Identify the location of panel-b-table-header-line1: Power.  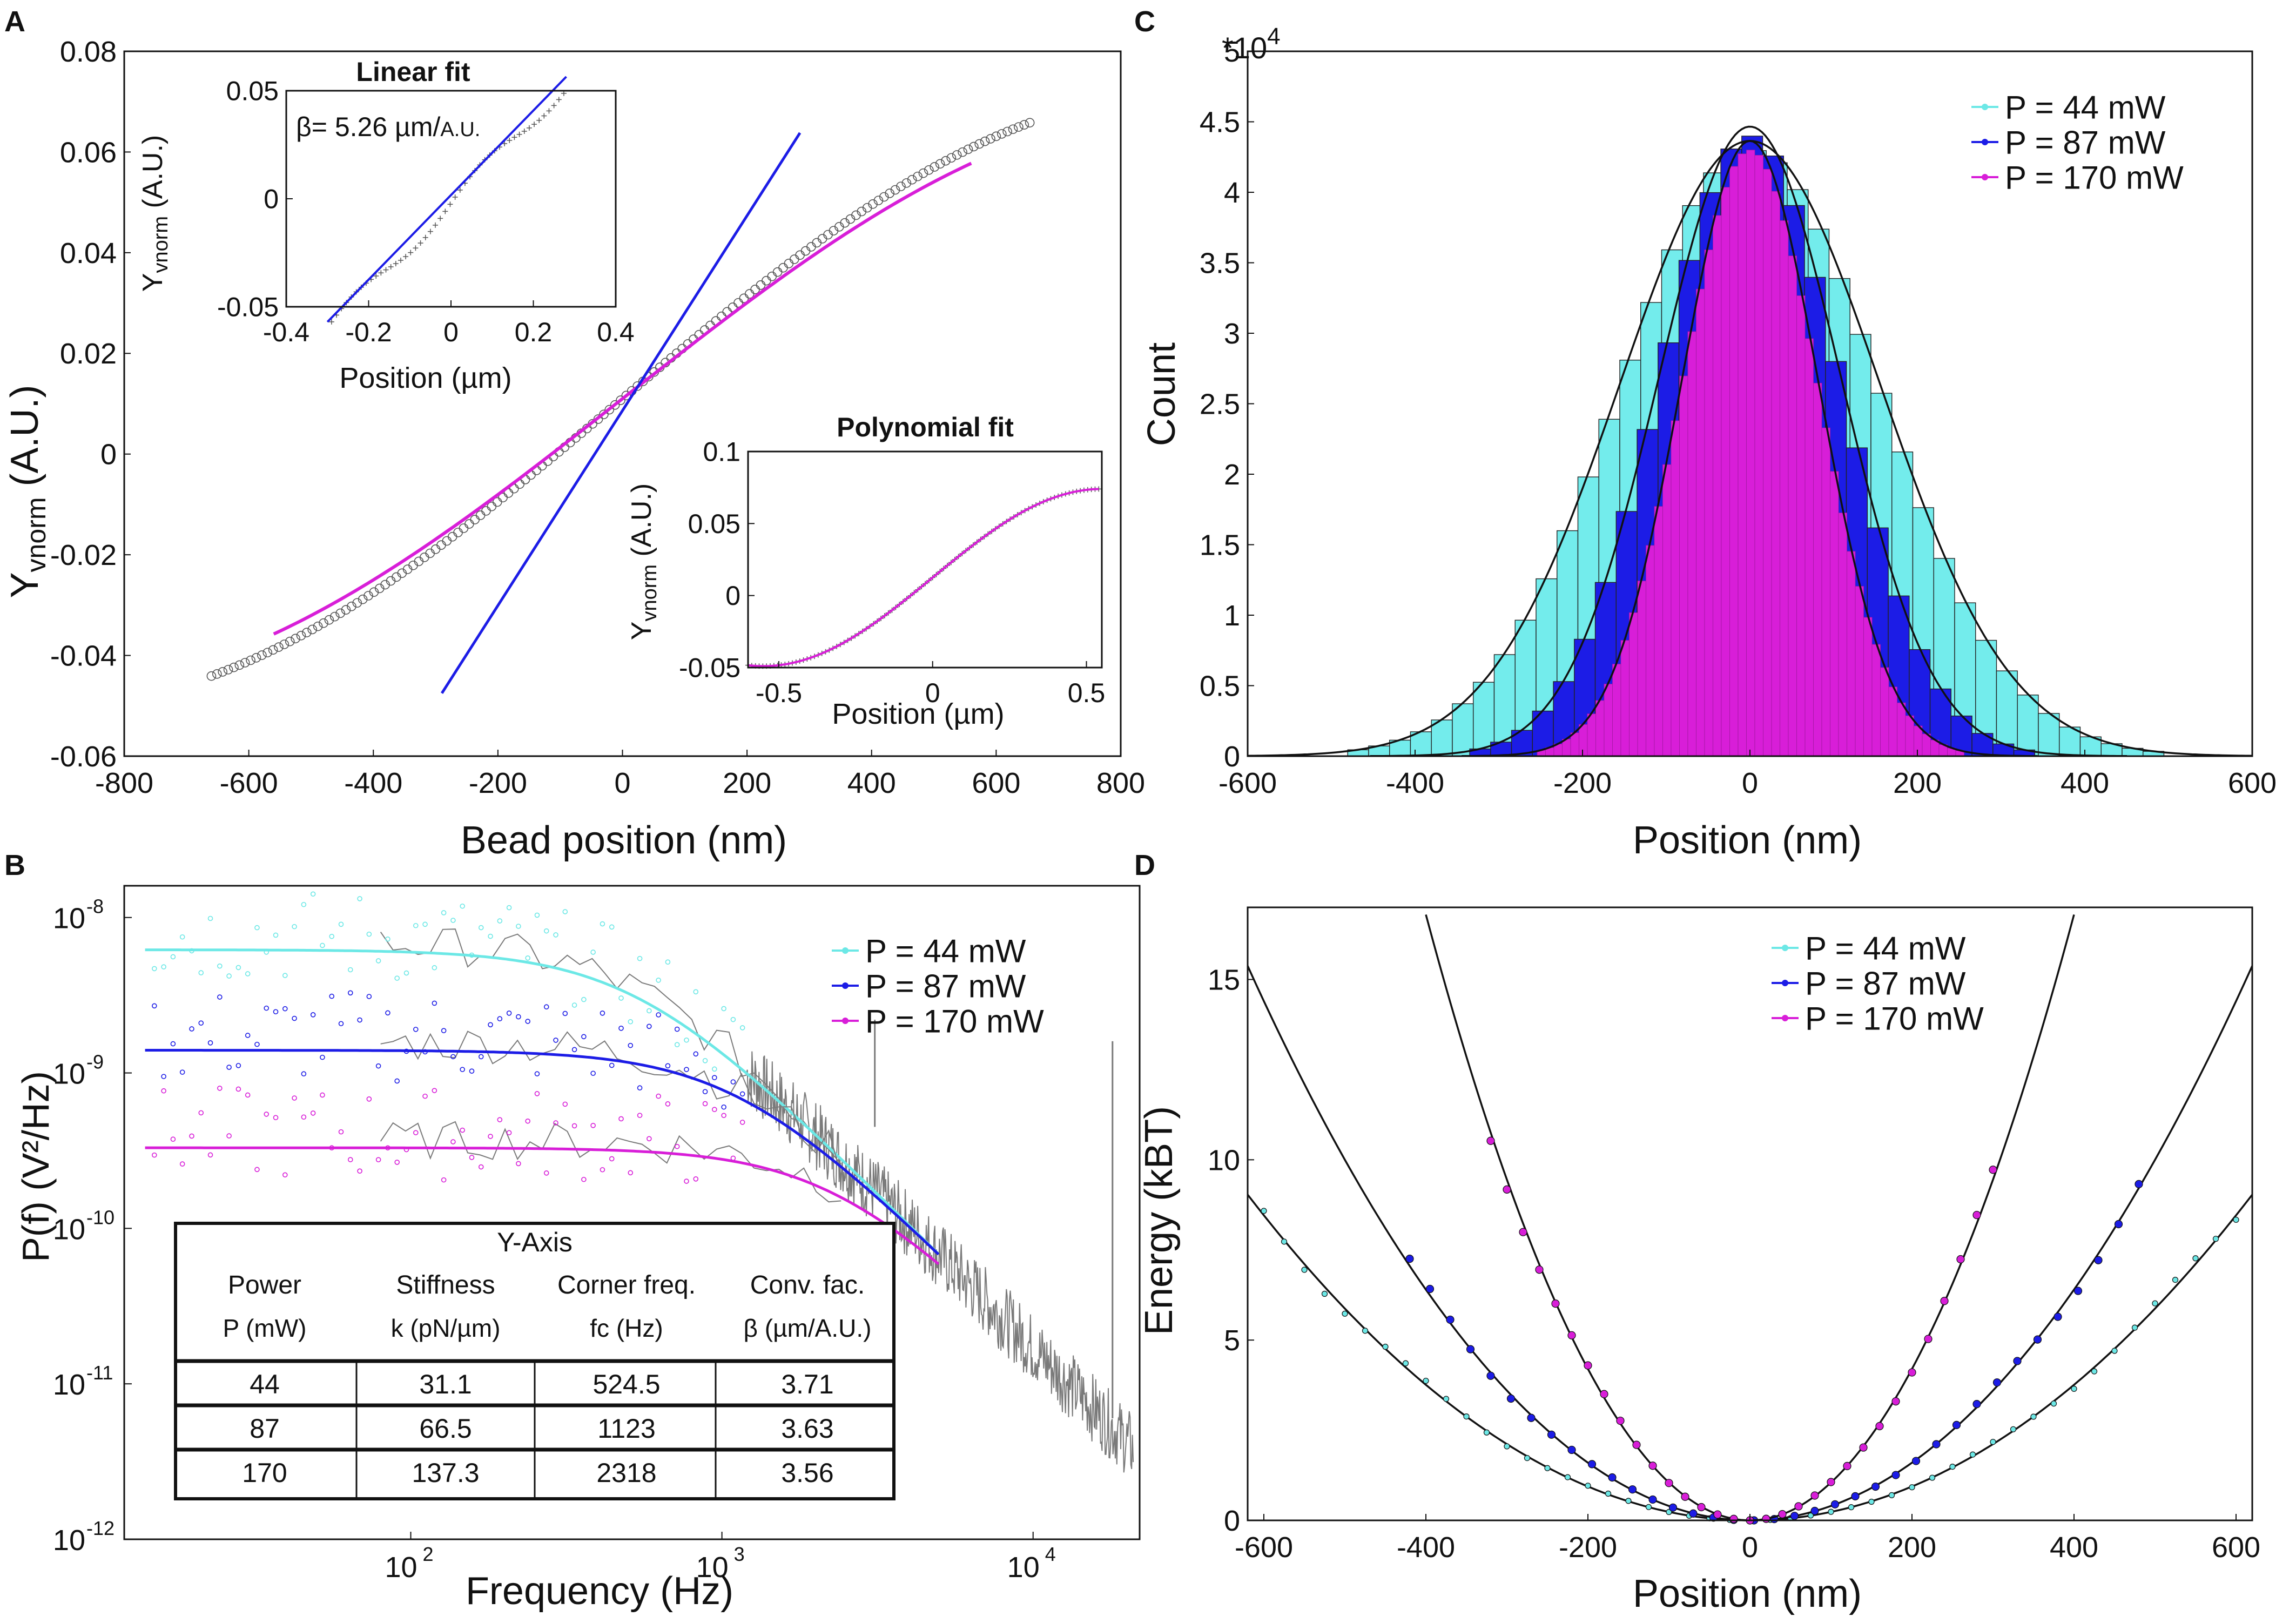
(264, 1285).